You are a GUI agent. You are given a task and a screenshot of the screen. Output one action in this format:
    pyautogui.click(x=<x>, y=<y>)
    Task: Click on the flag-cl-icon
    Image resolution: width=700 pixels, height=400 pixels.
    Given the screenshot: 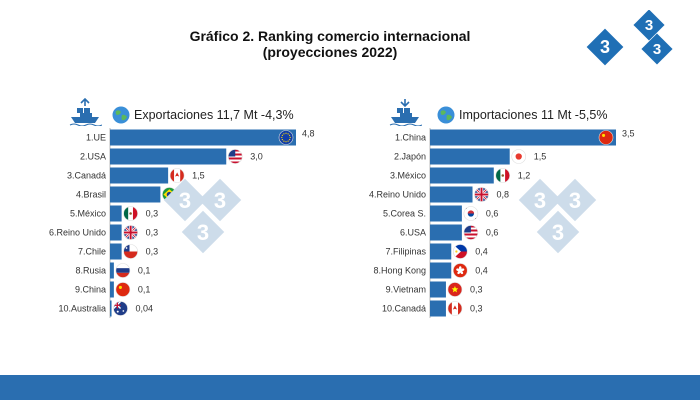 What is the action you would take?
    pyautogui.click(x=130, y=251)
    